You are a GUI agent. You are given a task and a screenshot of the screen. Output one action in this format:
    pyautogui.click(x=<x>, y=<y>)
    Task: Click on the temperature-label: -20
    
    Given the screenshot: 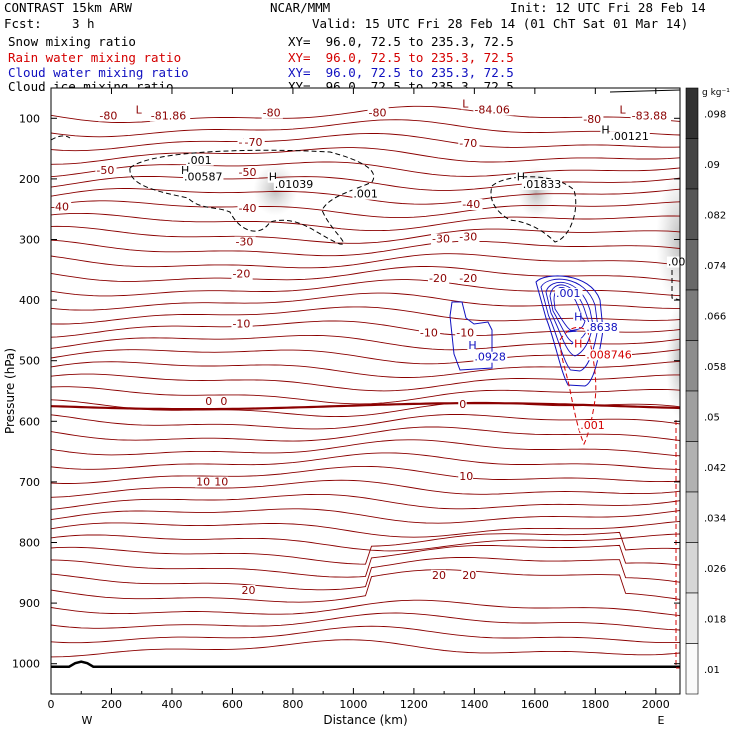 What is the action you would take?
    pyautogui.click(x=241, y=274)
    